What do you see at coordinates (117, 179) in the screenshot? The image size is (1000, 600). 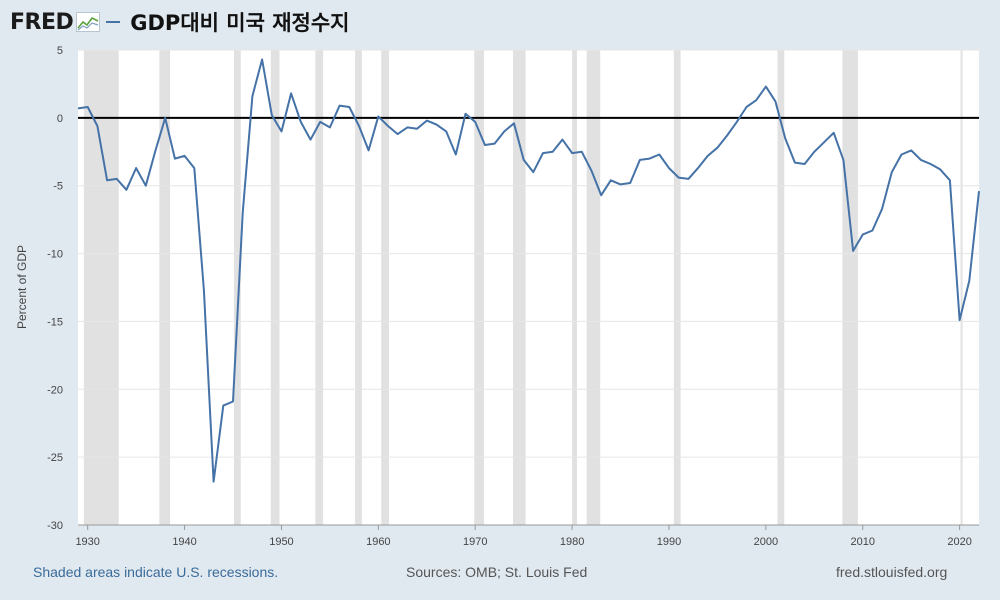 I see `data-point-1933` at bounding box center [117, 179].